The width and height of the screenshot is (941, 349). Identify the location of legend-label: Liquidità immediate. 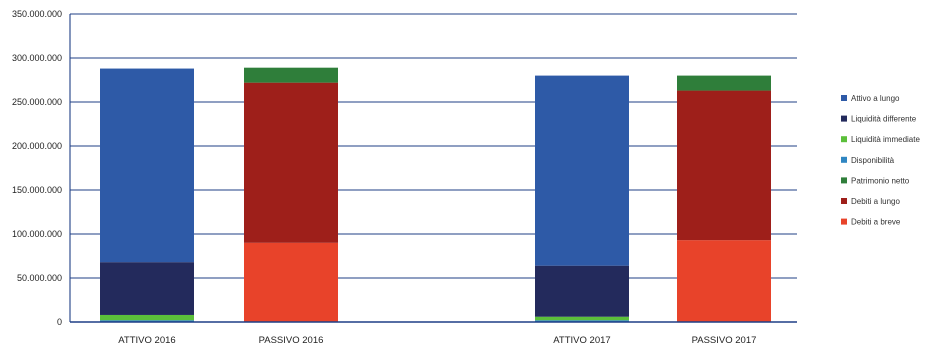
(885, 139).